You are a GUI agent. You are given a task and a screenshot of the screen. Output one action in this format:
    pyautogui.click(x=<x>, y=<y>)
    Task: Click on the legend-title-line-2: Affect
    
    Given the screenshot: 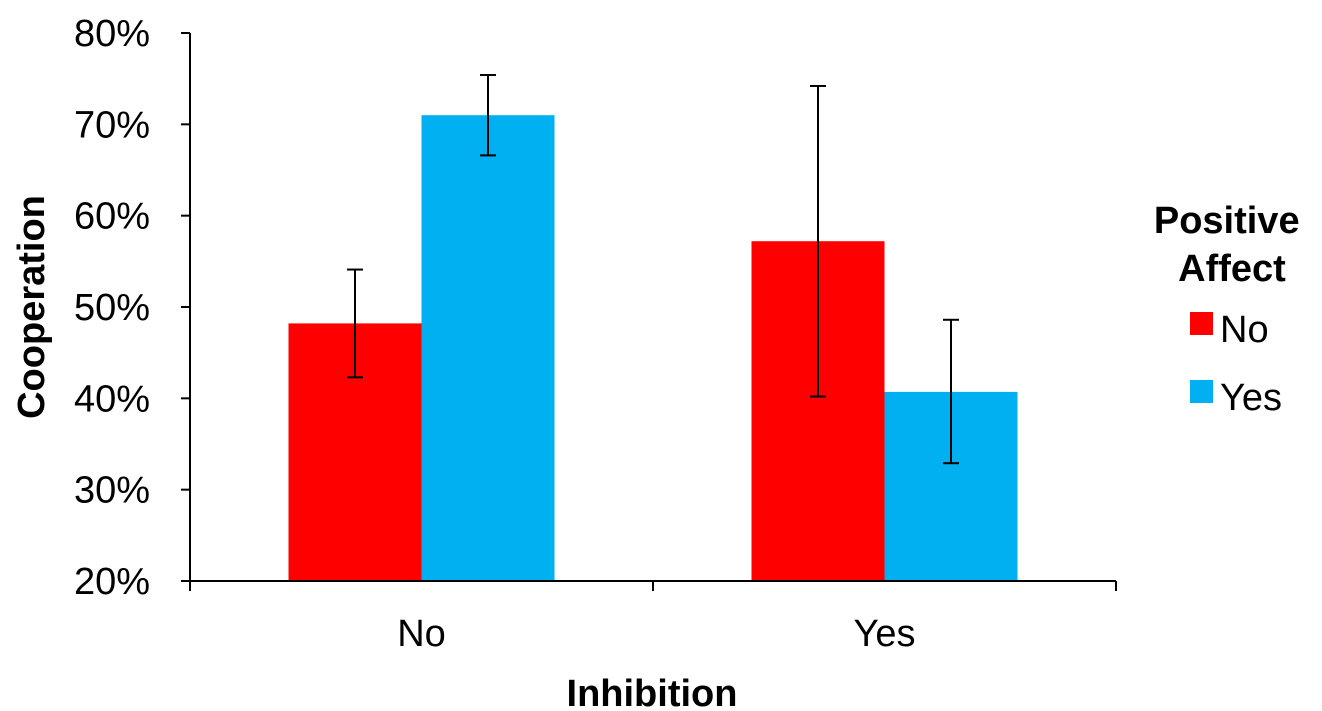 What is the action you would take?
    pyautogui.click(x=1232, y=269)
    